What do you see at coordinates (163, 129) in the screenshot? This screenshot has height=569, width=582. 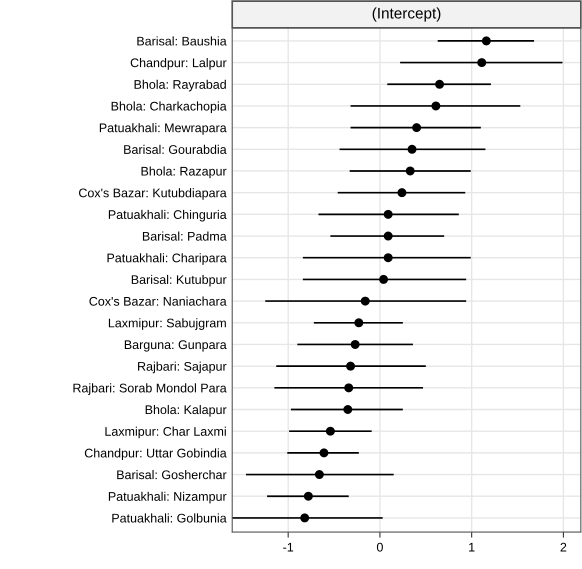 I see `y-tick-label: Patuakhali: Mewrapara` at bounding box center [163, 129].